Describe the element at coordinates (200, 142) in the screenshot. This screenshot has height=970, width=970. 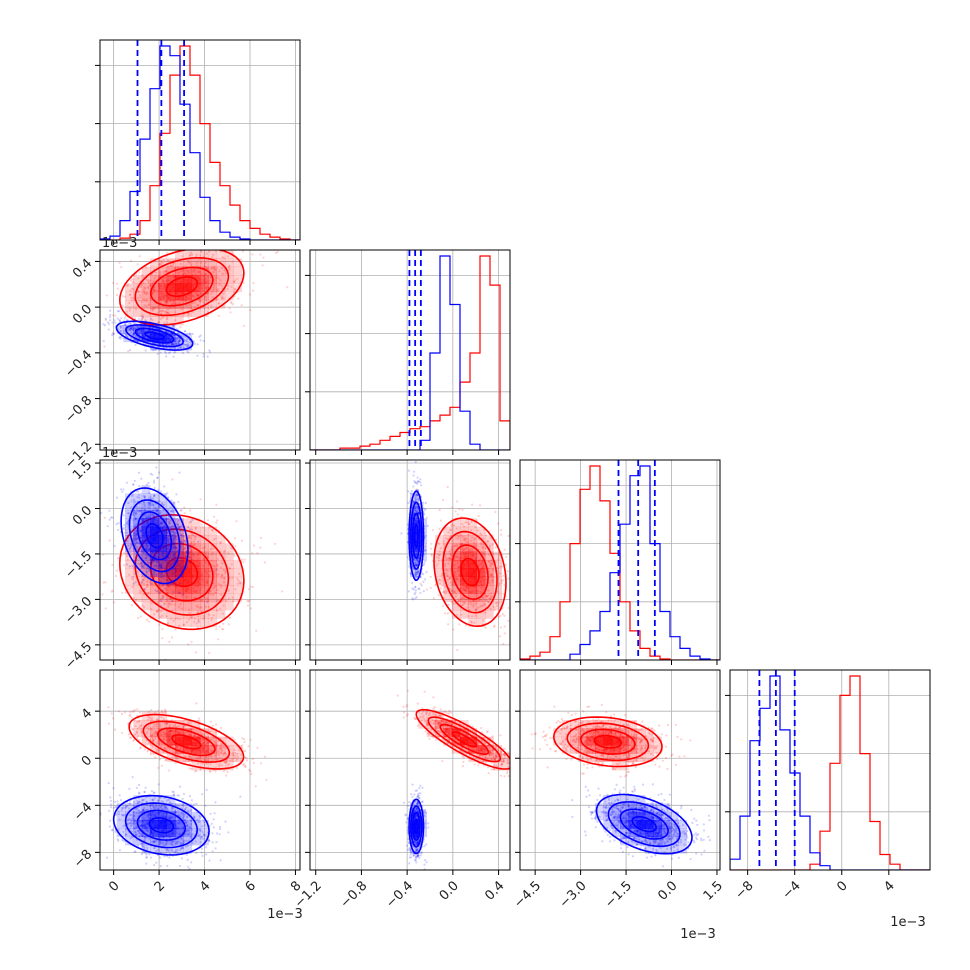
I see `histogram-series-b` at that location.